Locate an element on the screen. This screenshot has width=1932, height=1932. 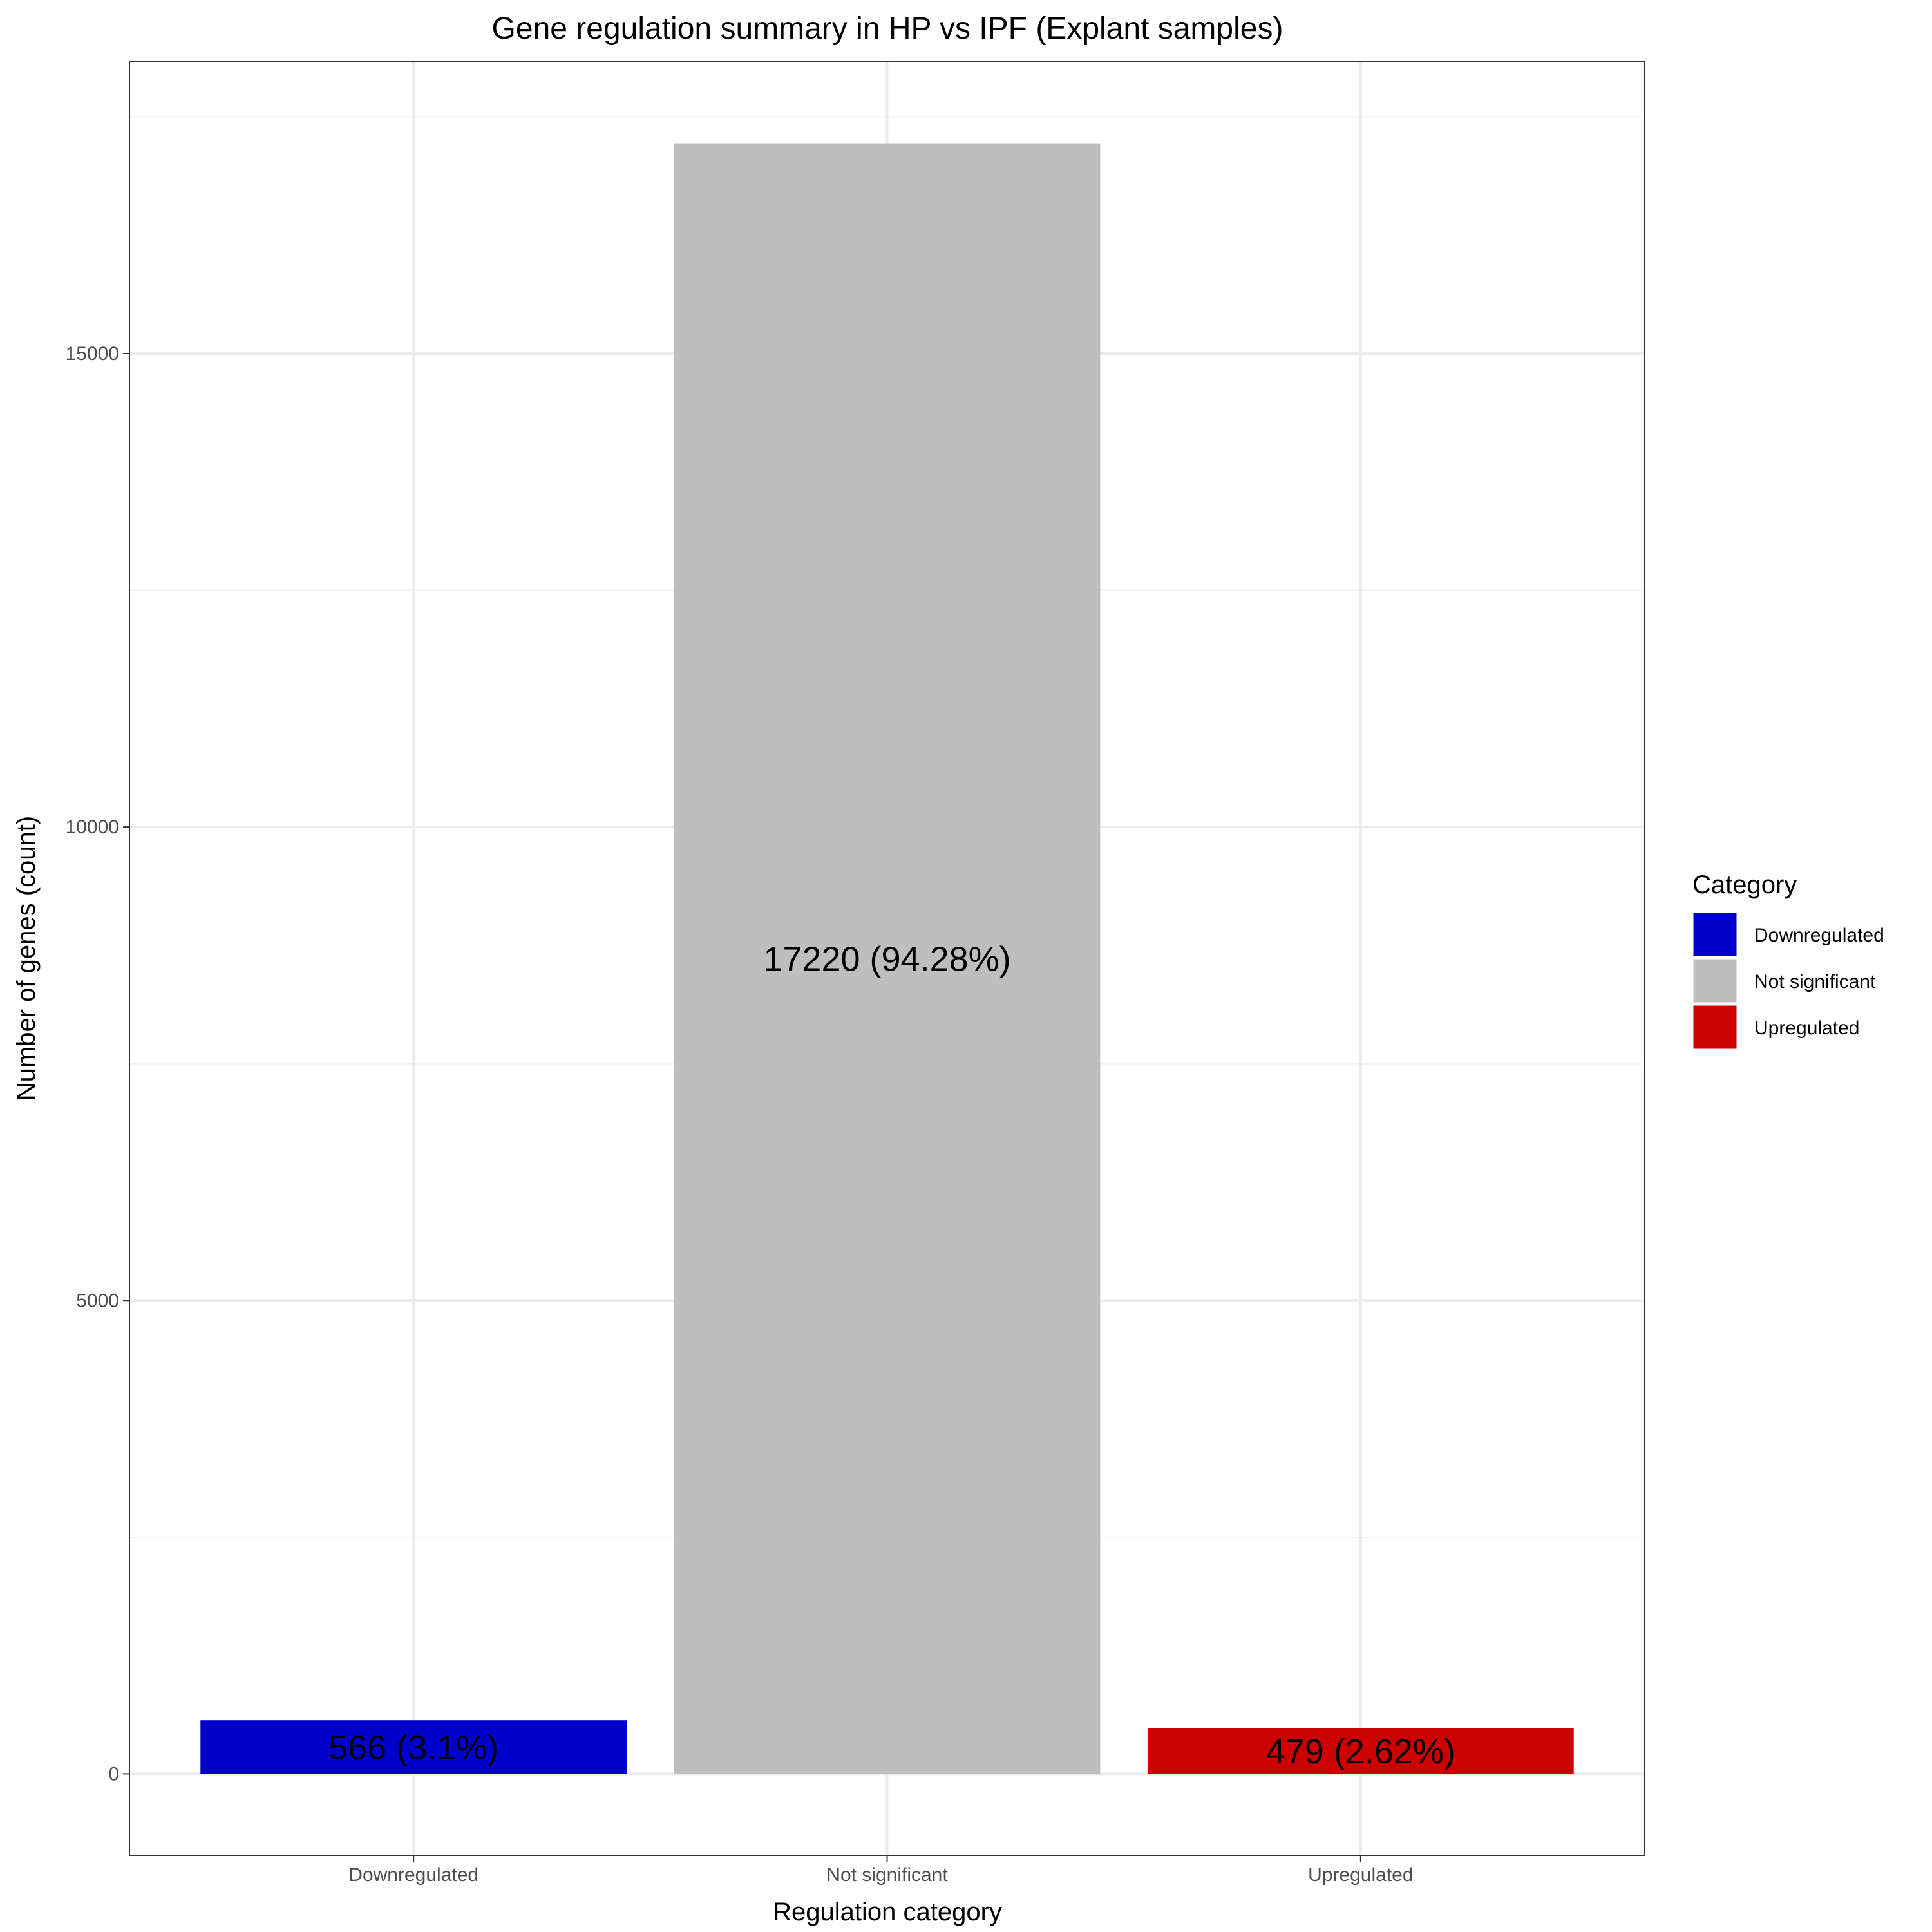
legend-label: Upregulated is located at coordinates (1806, 1028).